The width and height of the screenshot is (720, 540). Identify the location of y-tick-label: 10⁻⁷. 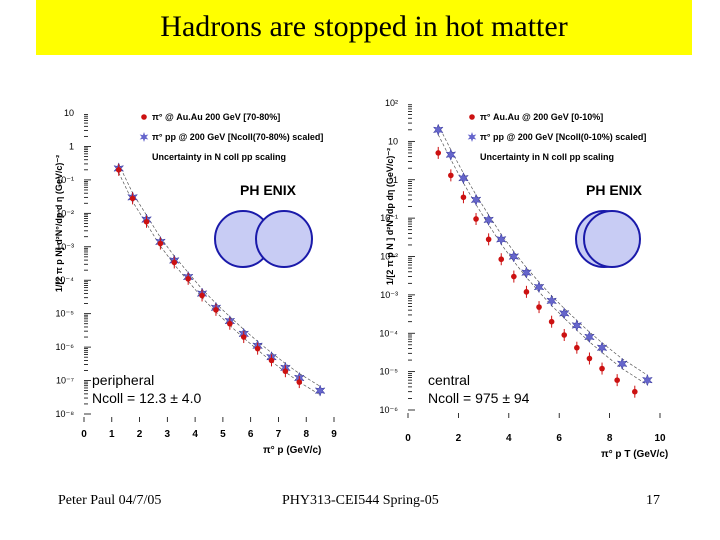
(65, 381).